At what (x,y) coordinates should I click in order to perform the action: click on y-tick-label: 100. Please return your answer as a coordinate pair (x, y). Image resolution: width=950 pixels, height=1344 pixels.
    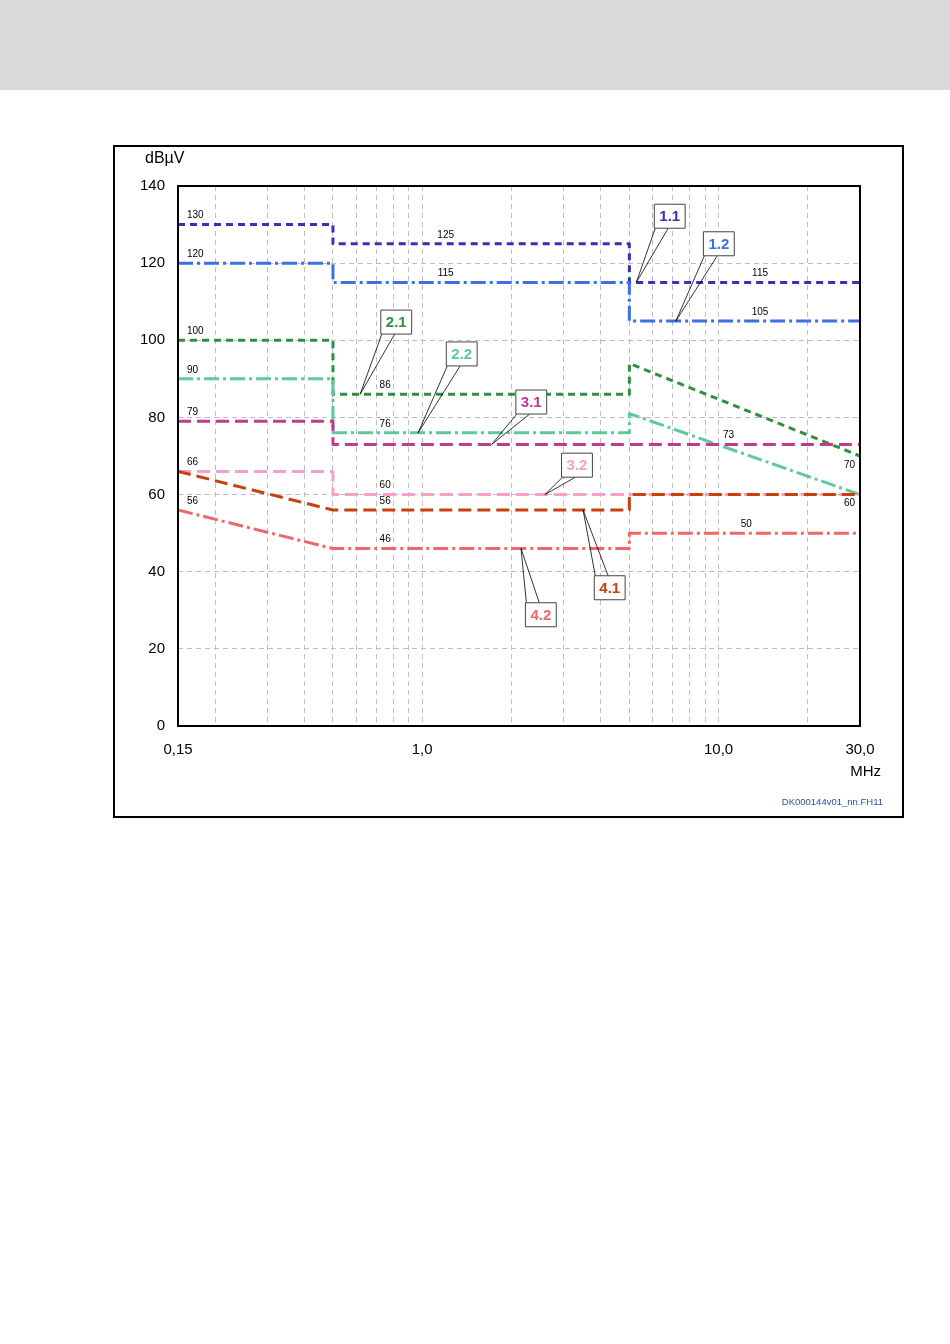
    Looking at the image, I should click on (152, 339).